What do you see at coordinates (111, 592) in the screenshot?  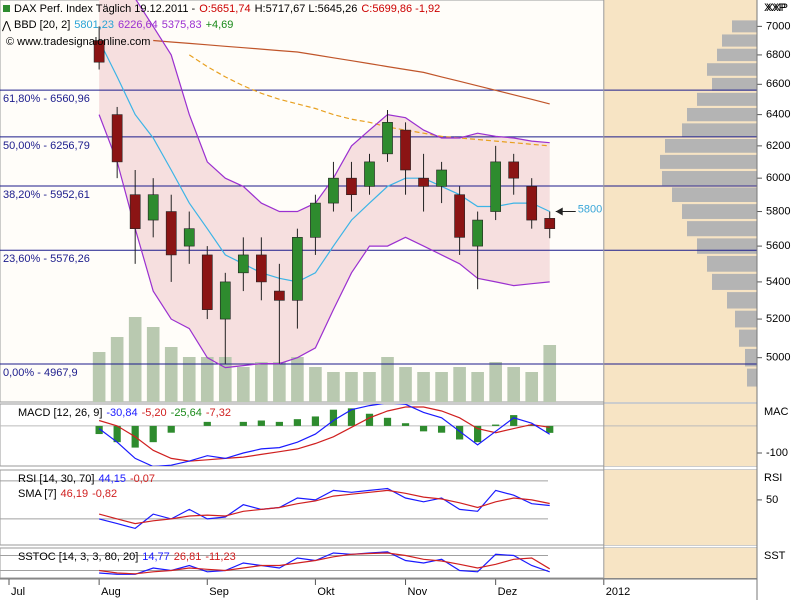 I see `x-tick-label: Aug` at bounding box center [111, 592].